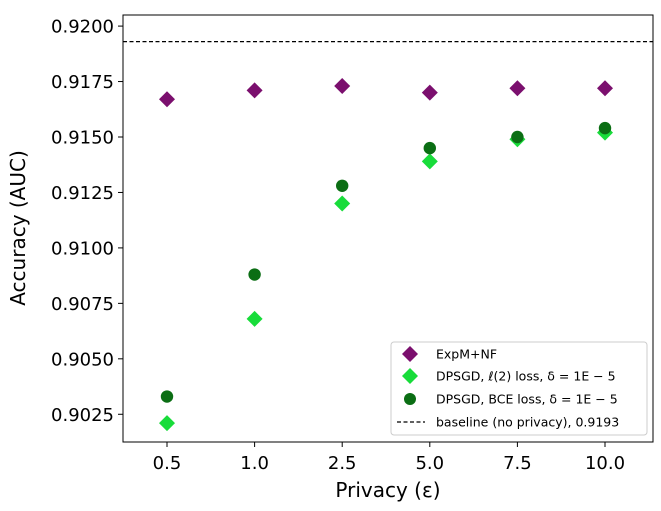  I want to click on y-tick-label: 0.9100, so click(82, 248).